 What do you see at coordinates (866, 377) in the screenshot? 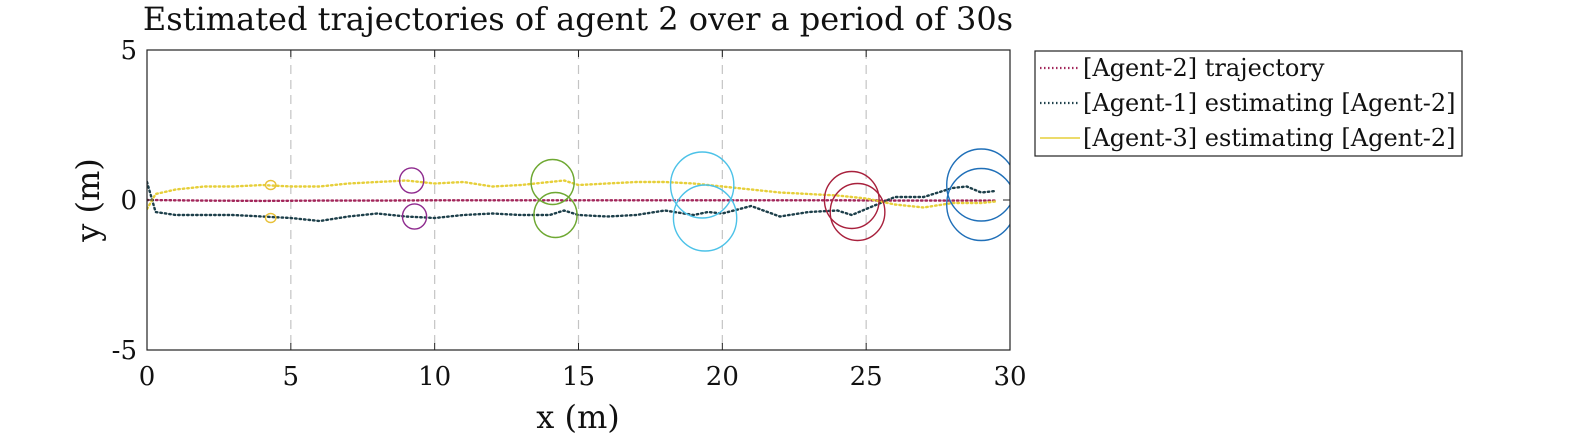
I see `x-tick-label: 25` at bounding box center [866, 377].